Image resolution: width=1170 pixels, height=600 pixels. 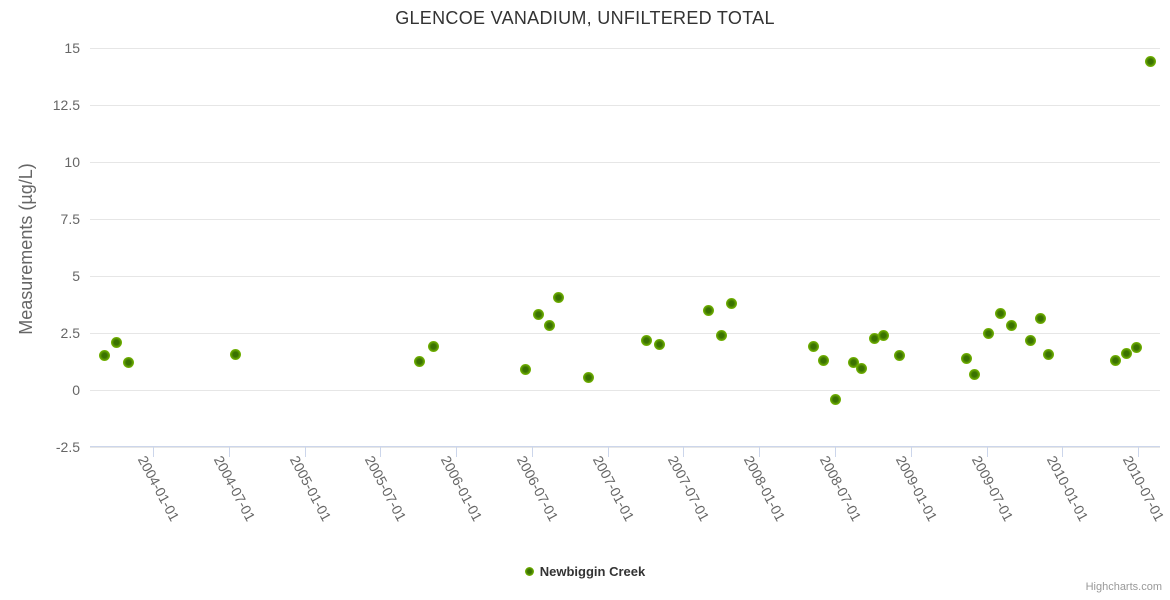 What do you see at coordinates (76, 276) in the screenshot?
I see `y-axis-tick-label: 5` at bounding box center [76, 276].